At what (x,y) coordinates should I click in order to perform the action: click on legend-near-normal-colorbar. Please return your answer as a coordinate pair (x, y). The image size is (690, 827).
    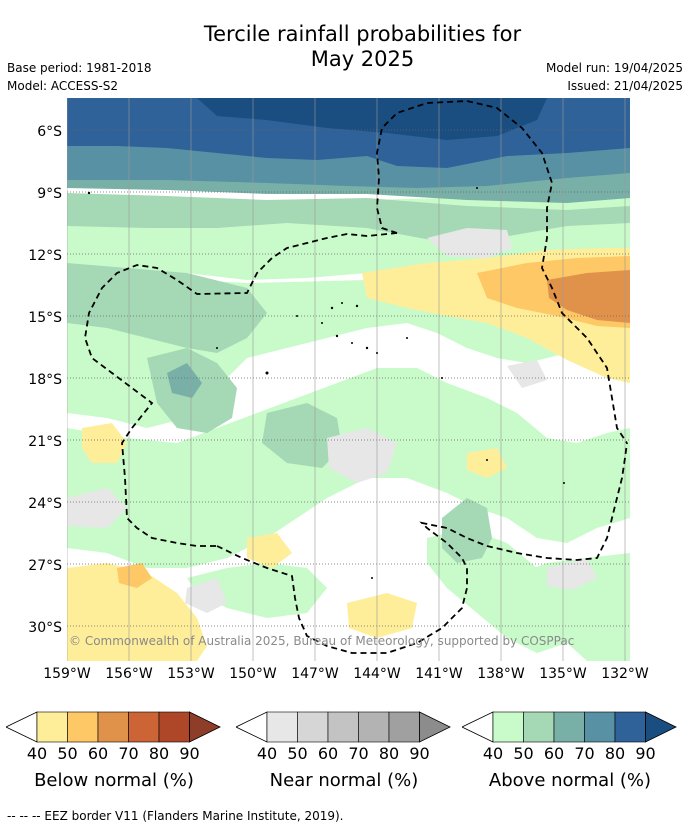
    Looking at the image, I should click on (343, 727).